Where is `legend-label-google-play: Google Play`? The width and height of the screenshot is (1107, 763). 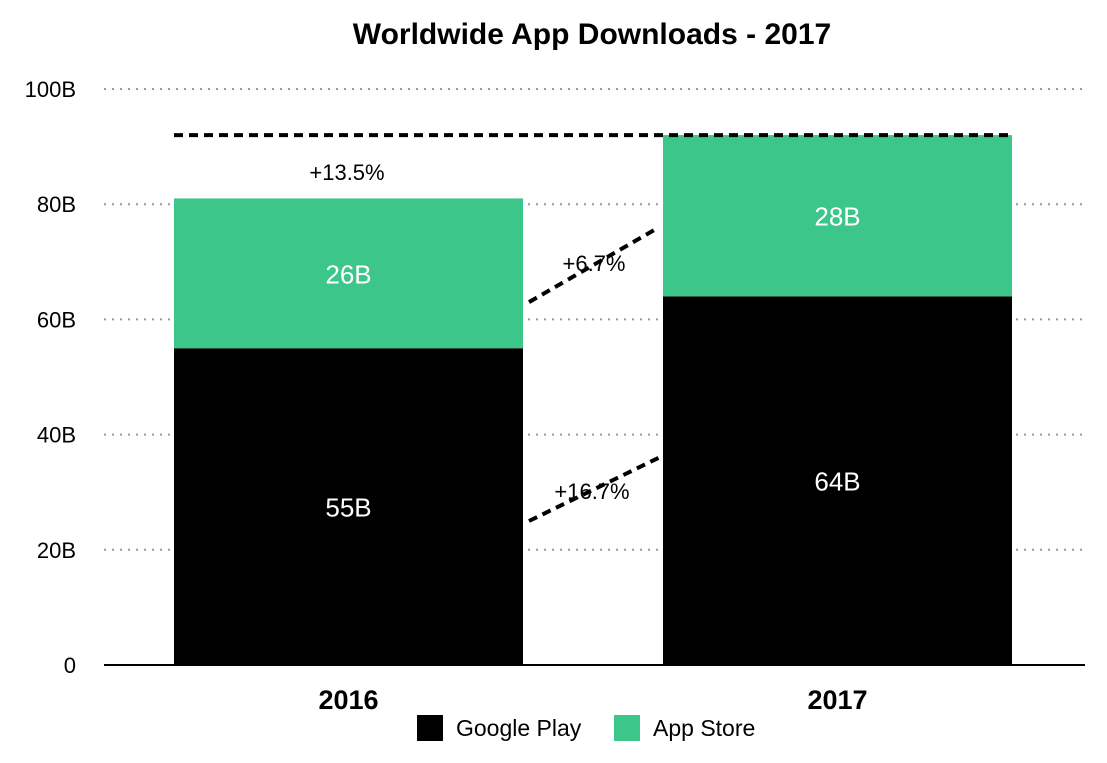 legend-label-google-play: Google Play is located at coordinates (519, 728).